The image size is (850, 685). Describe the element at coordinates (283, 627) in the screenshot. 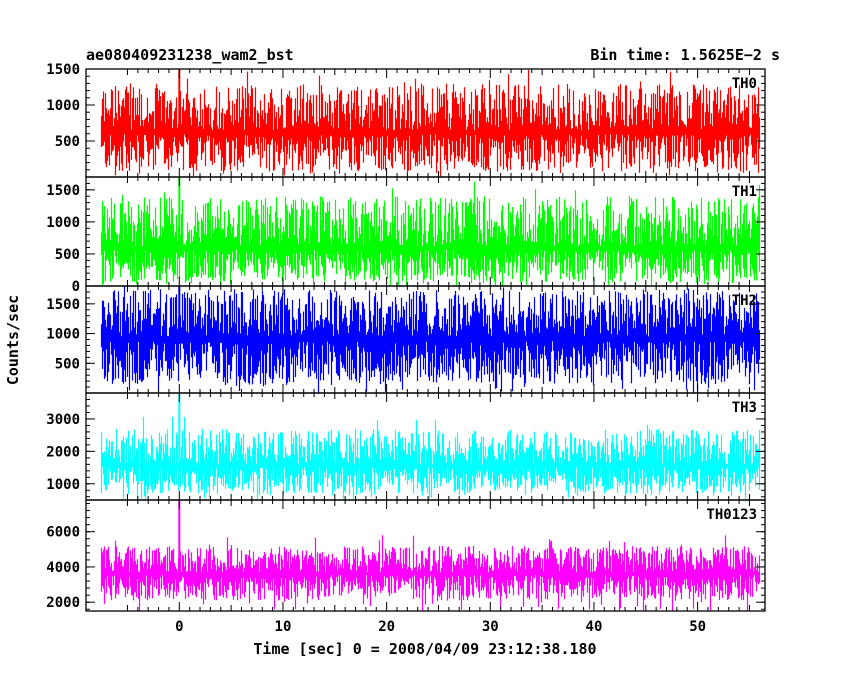

I see `x-tick-label: 10` at that location.